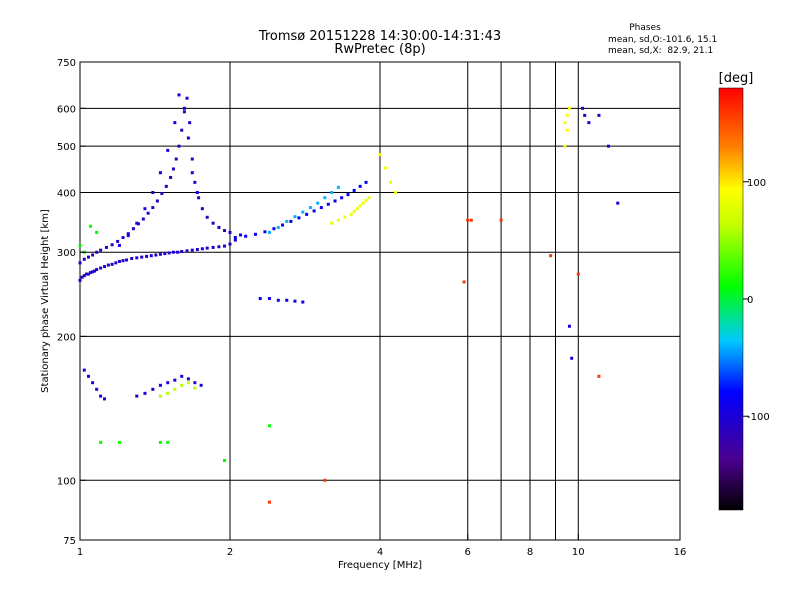  Describe the element at coordinates (66, 193) in the screenshot. I see `y-tick-label: 400` at that location.